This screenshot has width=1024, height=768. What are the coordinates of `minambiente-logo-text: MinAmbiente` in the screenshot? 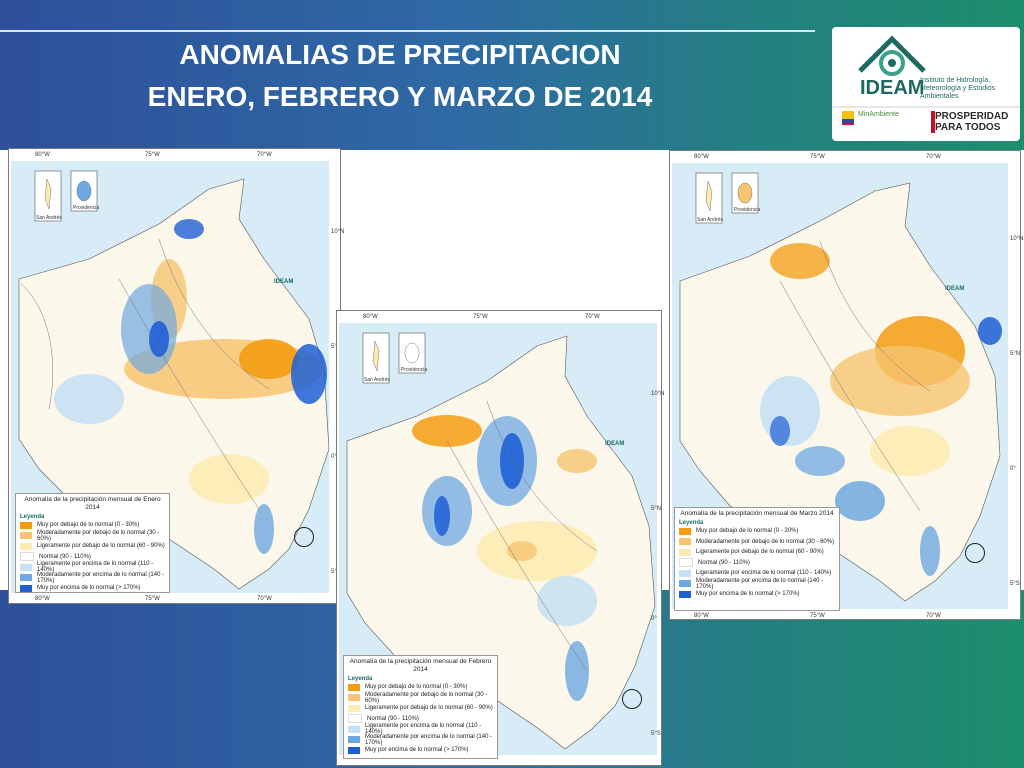 It's located at (878, 114).